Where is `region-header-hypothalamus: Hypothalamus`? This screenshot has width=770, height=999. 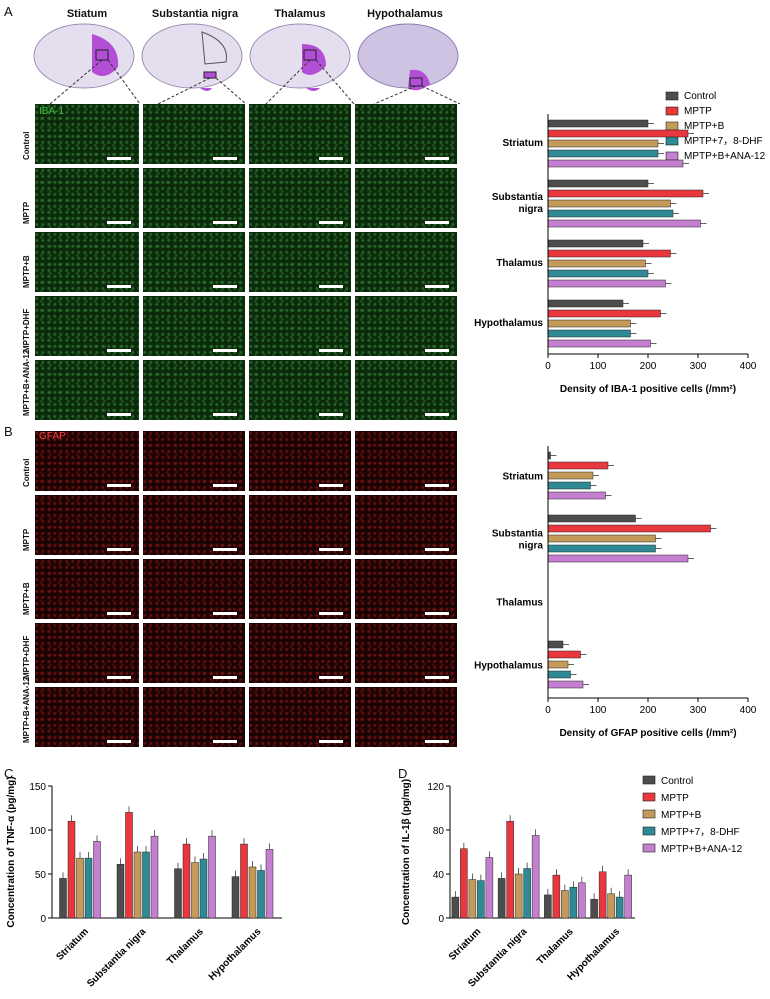
region-header-hypothalamus: Hypothalamus is located at coordinates (405, 14).